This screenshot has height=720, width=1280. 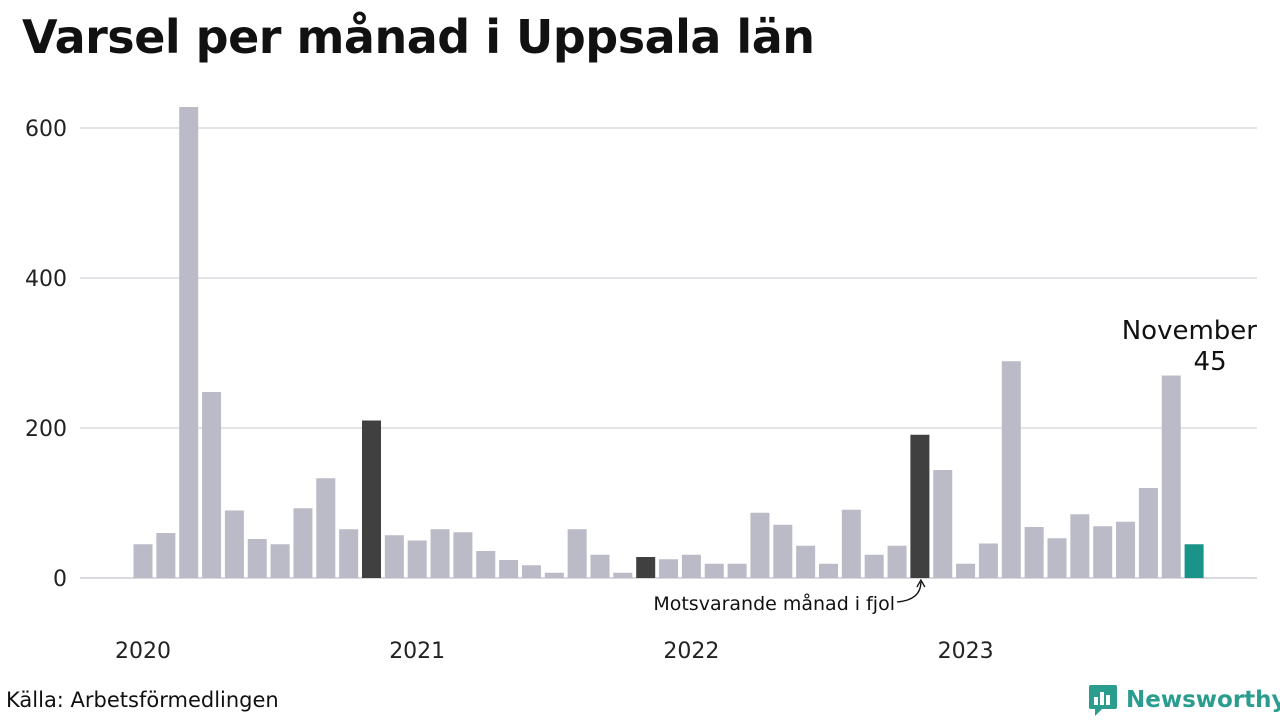 What do you see at coordinates (909, 592) in the screenshot?
I see `comparison-annotation-arrow` at bounding box center [909, 592].